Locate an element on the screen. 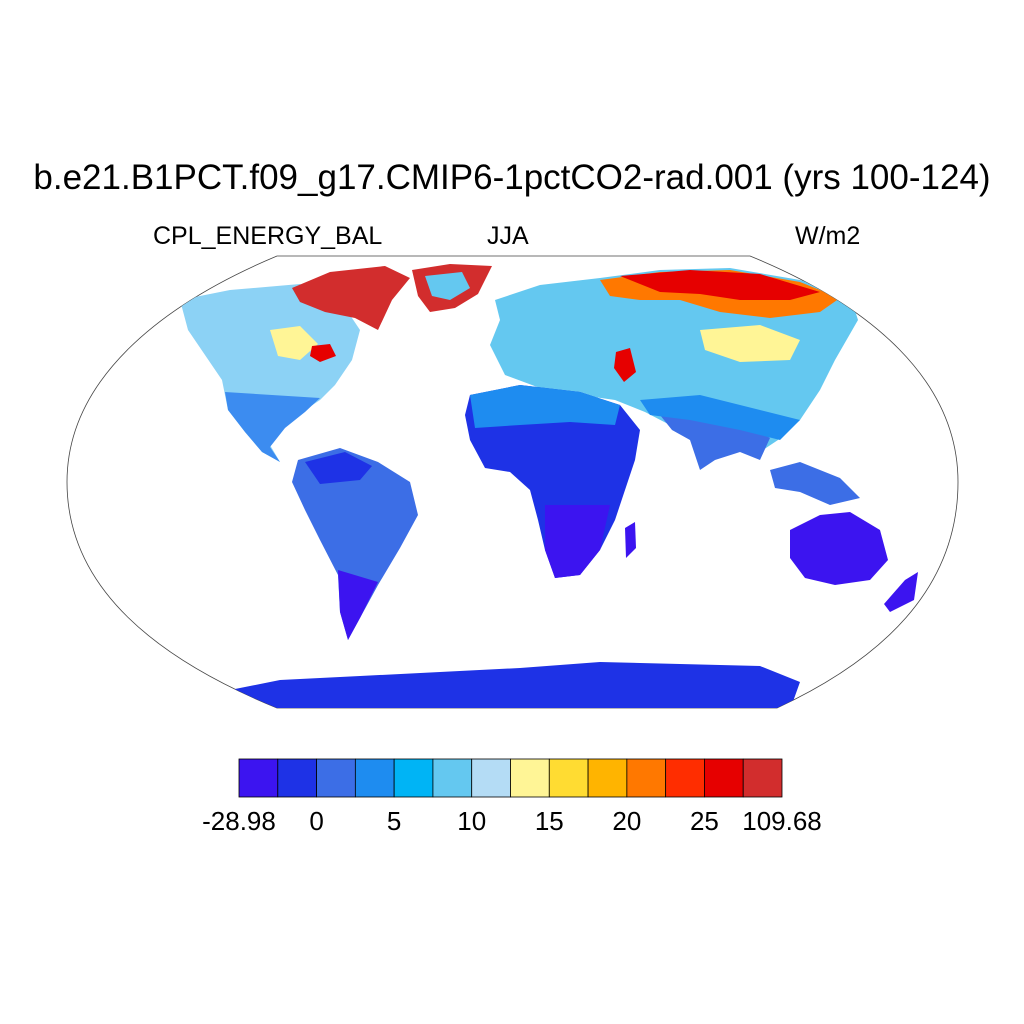  colorbar-tick-label: 109.68 is located at coordinates (782, 821).